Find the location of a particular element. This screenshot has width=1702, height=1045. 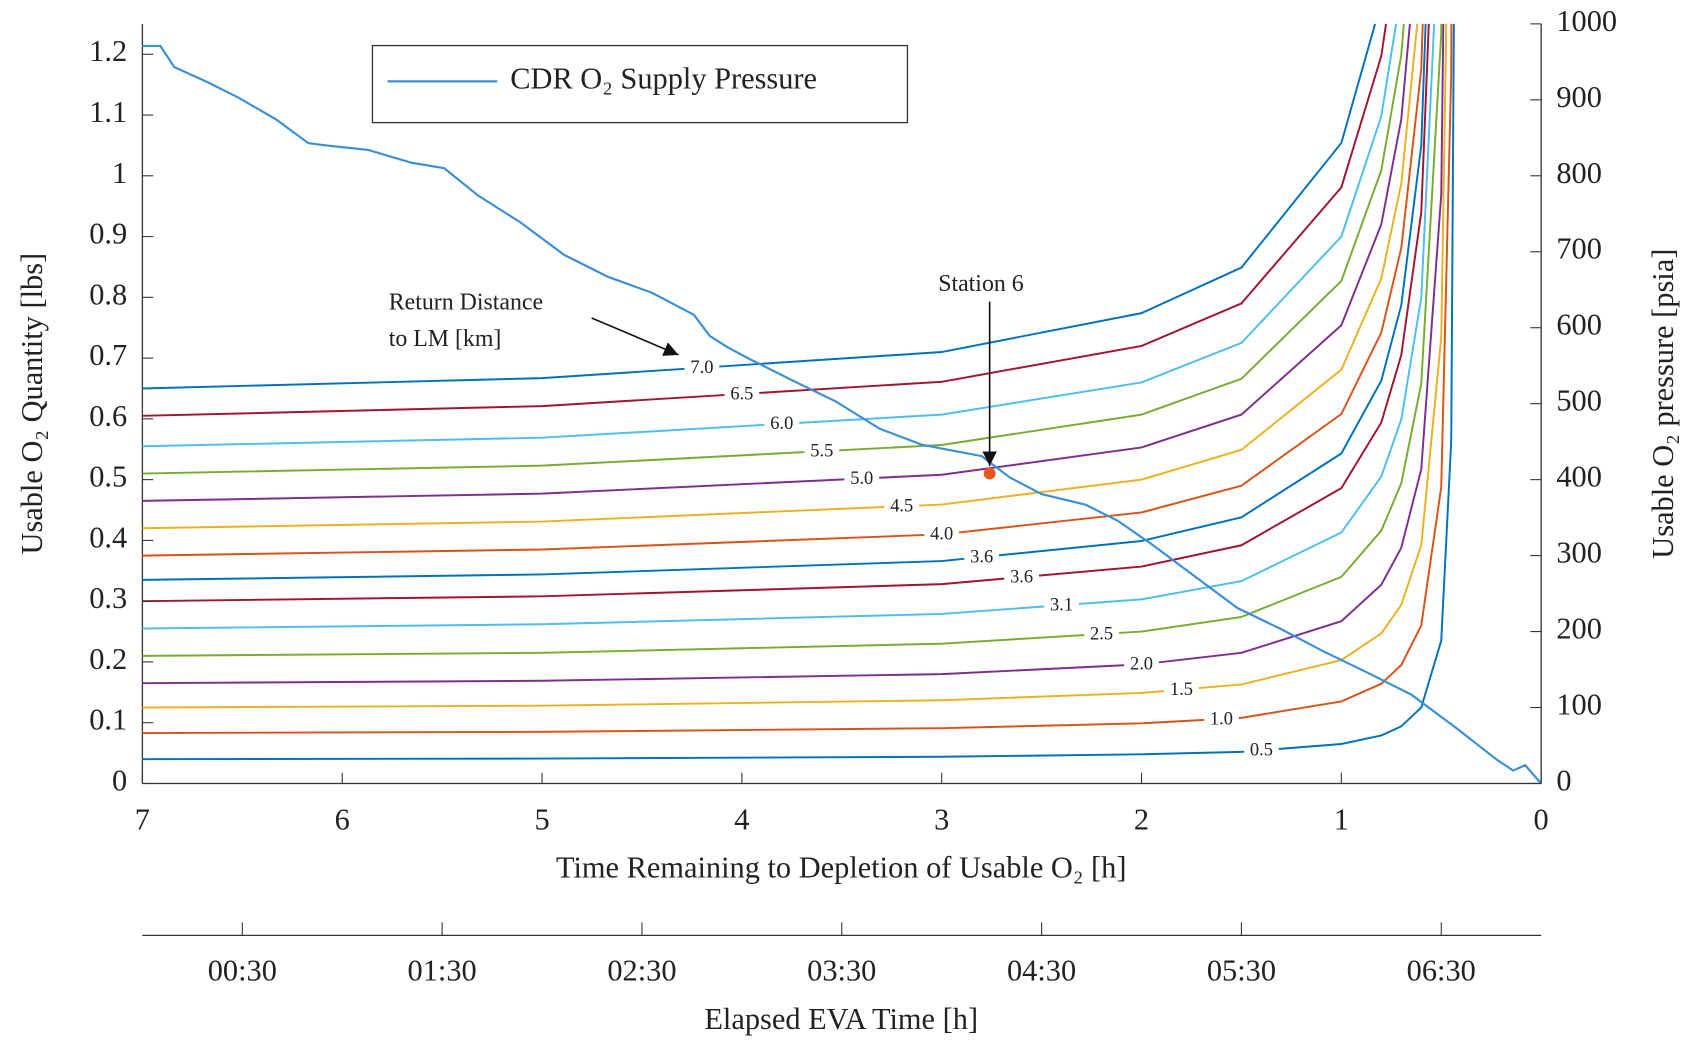

secondary-x-tick-label: 00:30 is located at coordinates (242, 970).